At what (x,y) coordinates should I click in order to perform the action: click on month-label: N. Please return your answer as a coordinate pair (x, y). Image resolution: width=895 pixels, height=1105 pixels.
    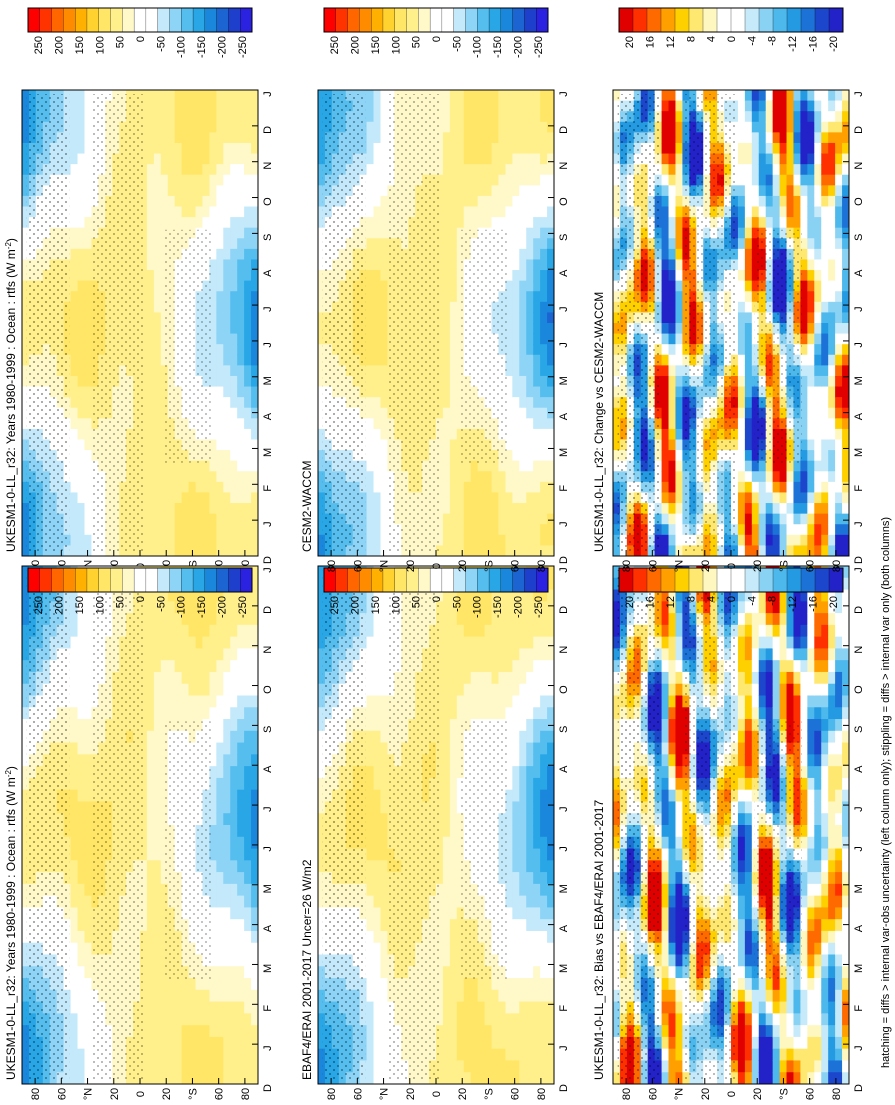
    Looking at the image, I should click on (564, 650).